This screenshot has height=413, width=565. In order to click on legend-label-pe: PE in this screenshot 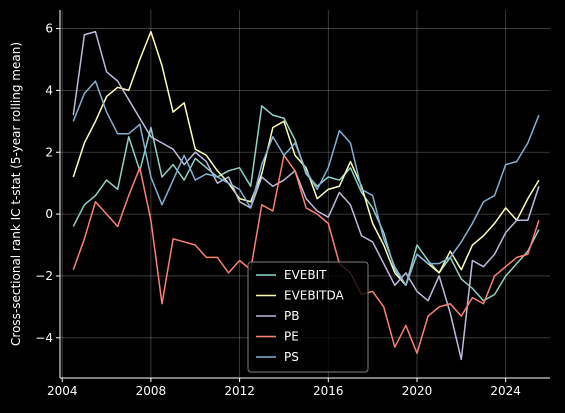, I will do `click(291, 337)`.